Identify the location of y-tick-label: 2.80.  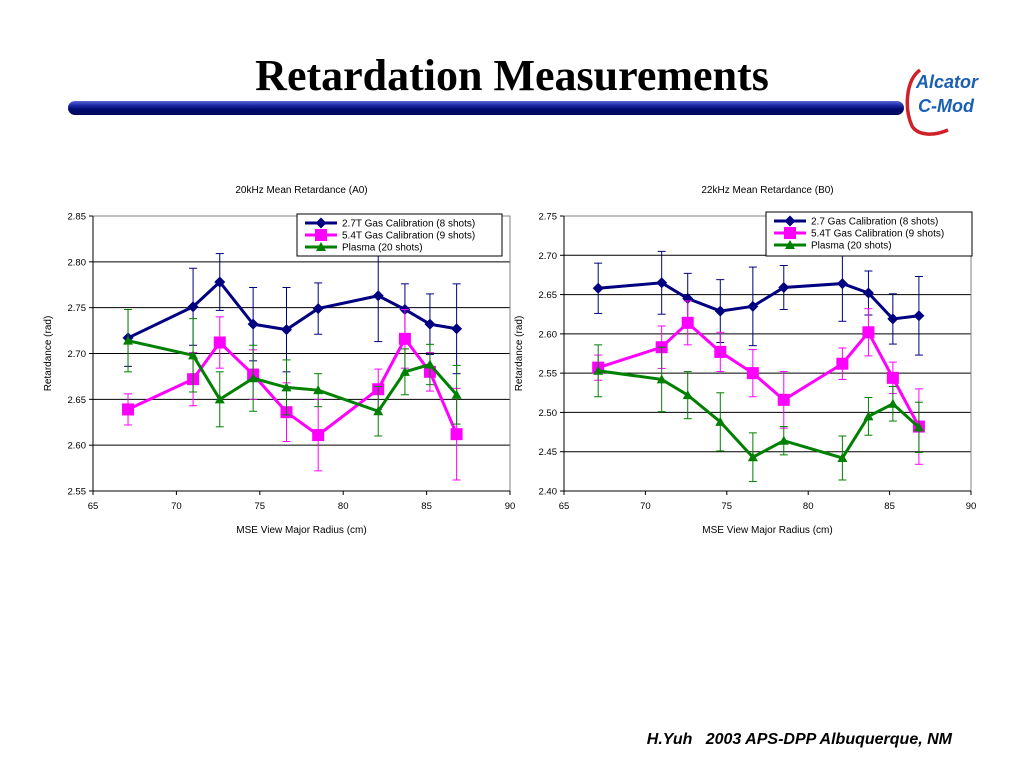
(77, 262).